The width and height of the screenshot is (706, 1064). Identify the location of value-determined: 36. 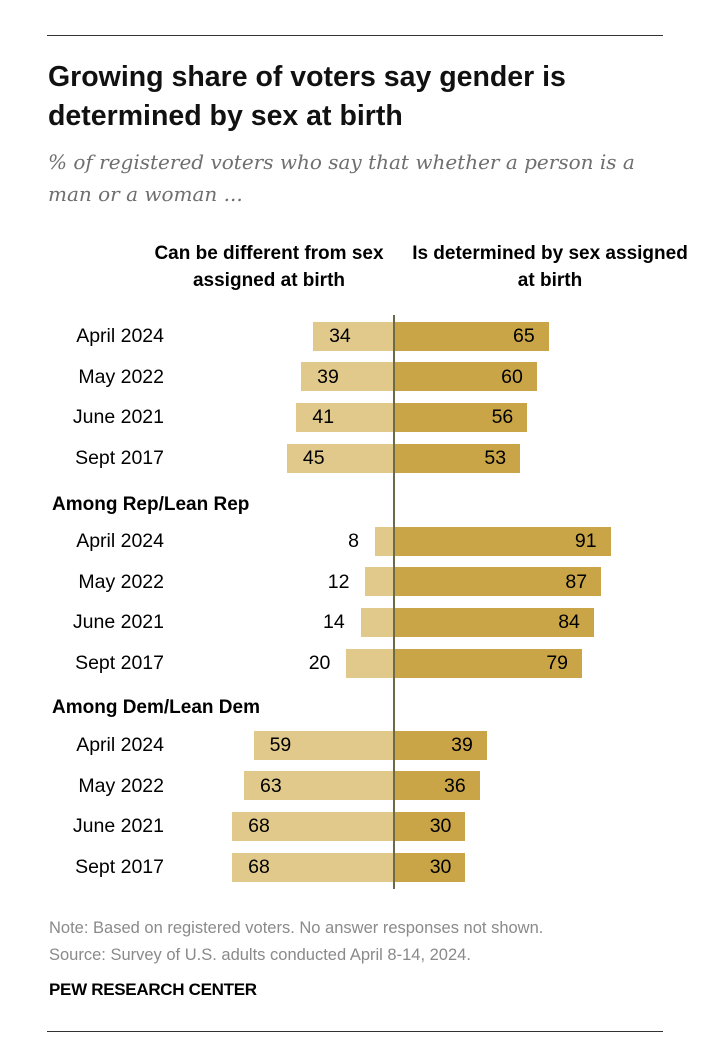
(454, 785).